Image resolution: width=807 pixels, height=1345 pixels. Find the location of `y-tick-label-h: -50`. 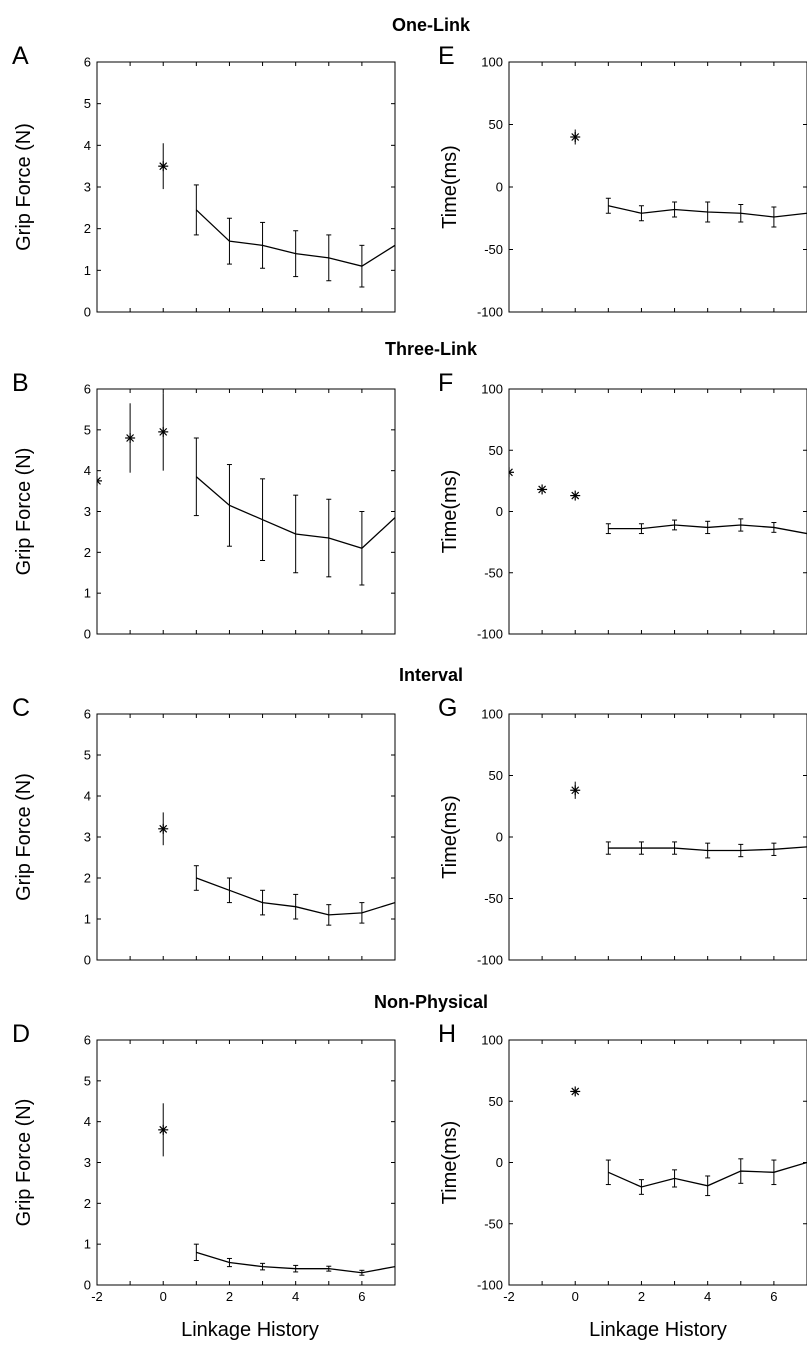

y-tick-label-h: -50 is located at coordinates (493, 1223).